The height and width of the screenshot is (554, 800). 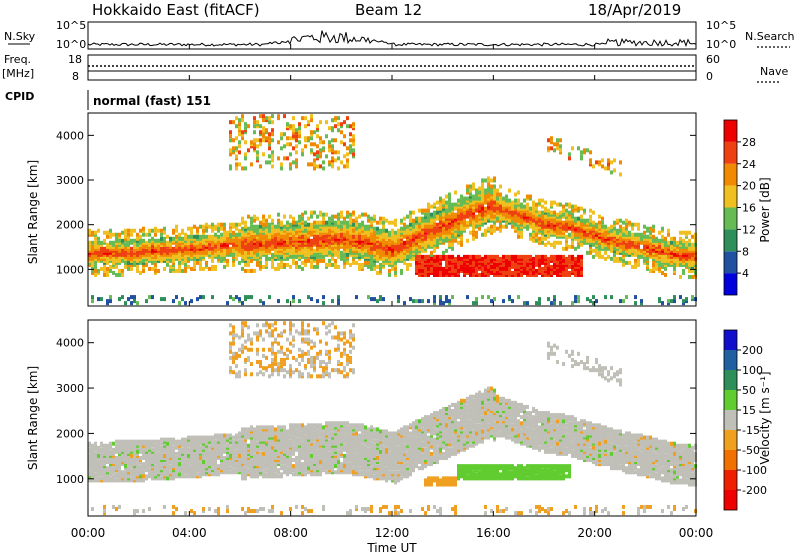 What do you see at coordinates (774, 71) in the screenshot?
I see `nave-label: Nave` at bounding box center [774, 71].